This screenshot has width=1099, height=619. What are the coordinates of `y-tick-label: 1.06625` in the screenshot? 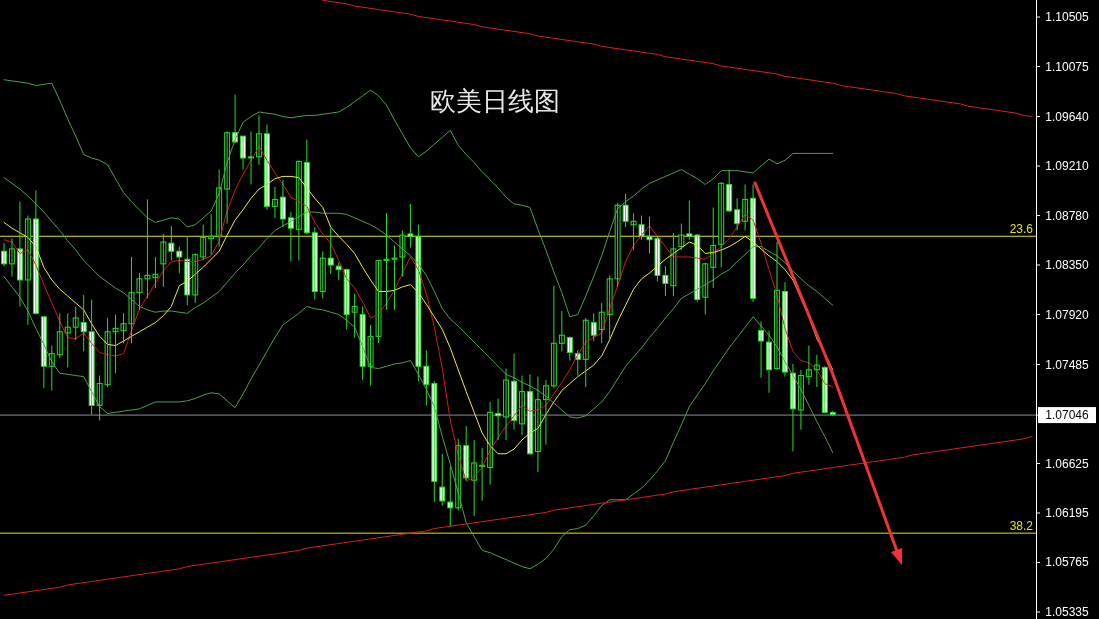 It's located at (1067, 463).